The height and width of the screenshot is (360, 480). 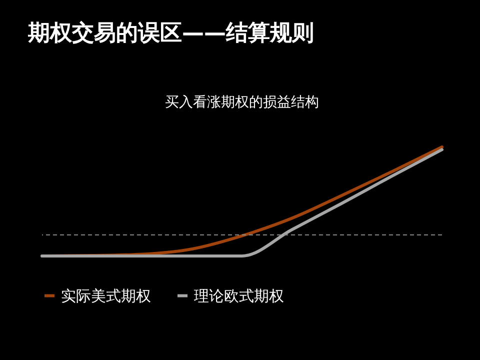 I want to click on chart-title: 期权交易的误区——结算规则, so click(x=171, y=34).